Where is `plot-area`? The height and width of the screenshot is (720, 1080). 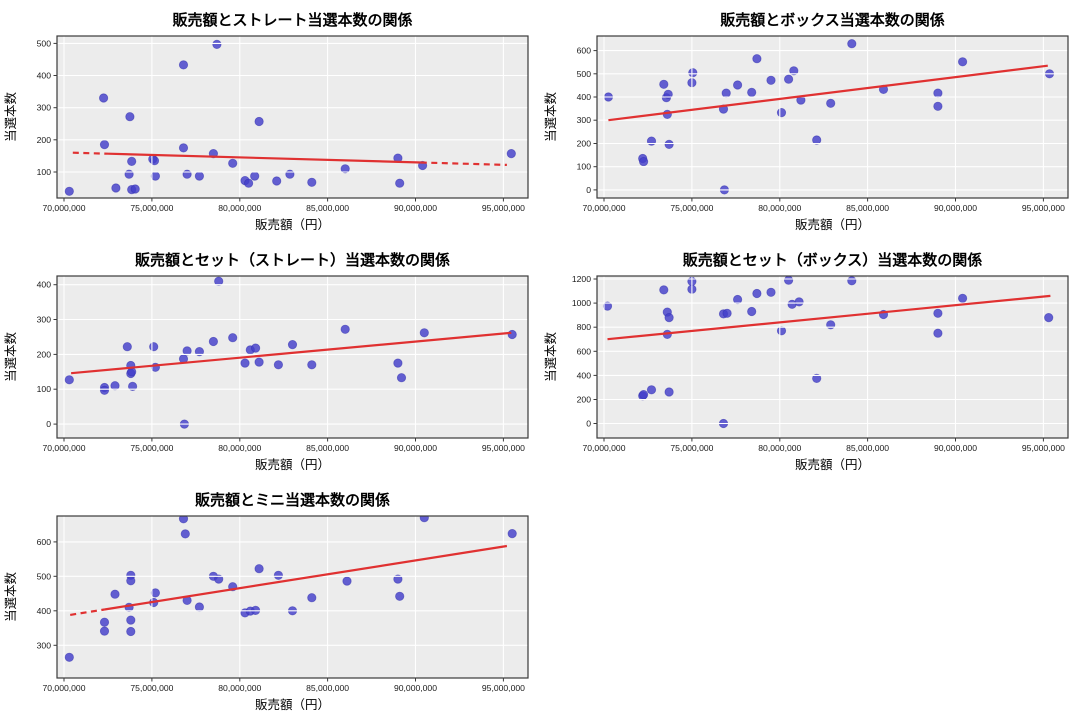
plot-area is located at coordinates (292, 597).